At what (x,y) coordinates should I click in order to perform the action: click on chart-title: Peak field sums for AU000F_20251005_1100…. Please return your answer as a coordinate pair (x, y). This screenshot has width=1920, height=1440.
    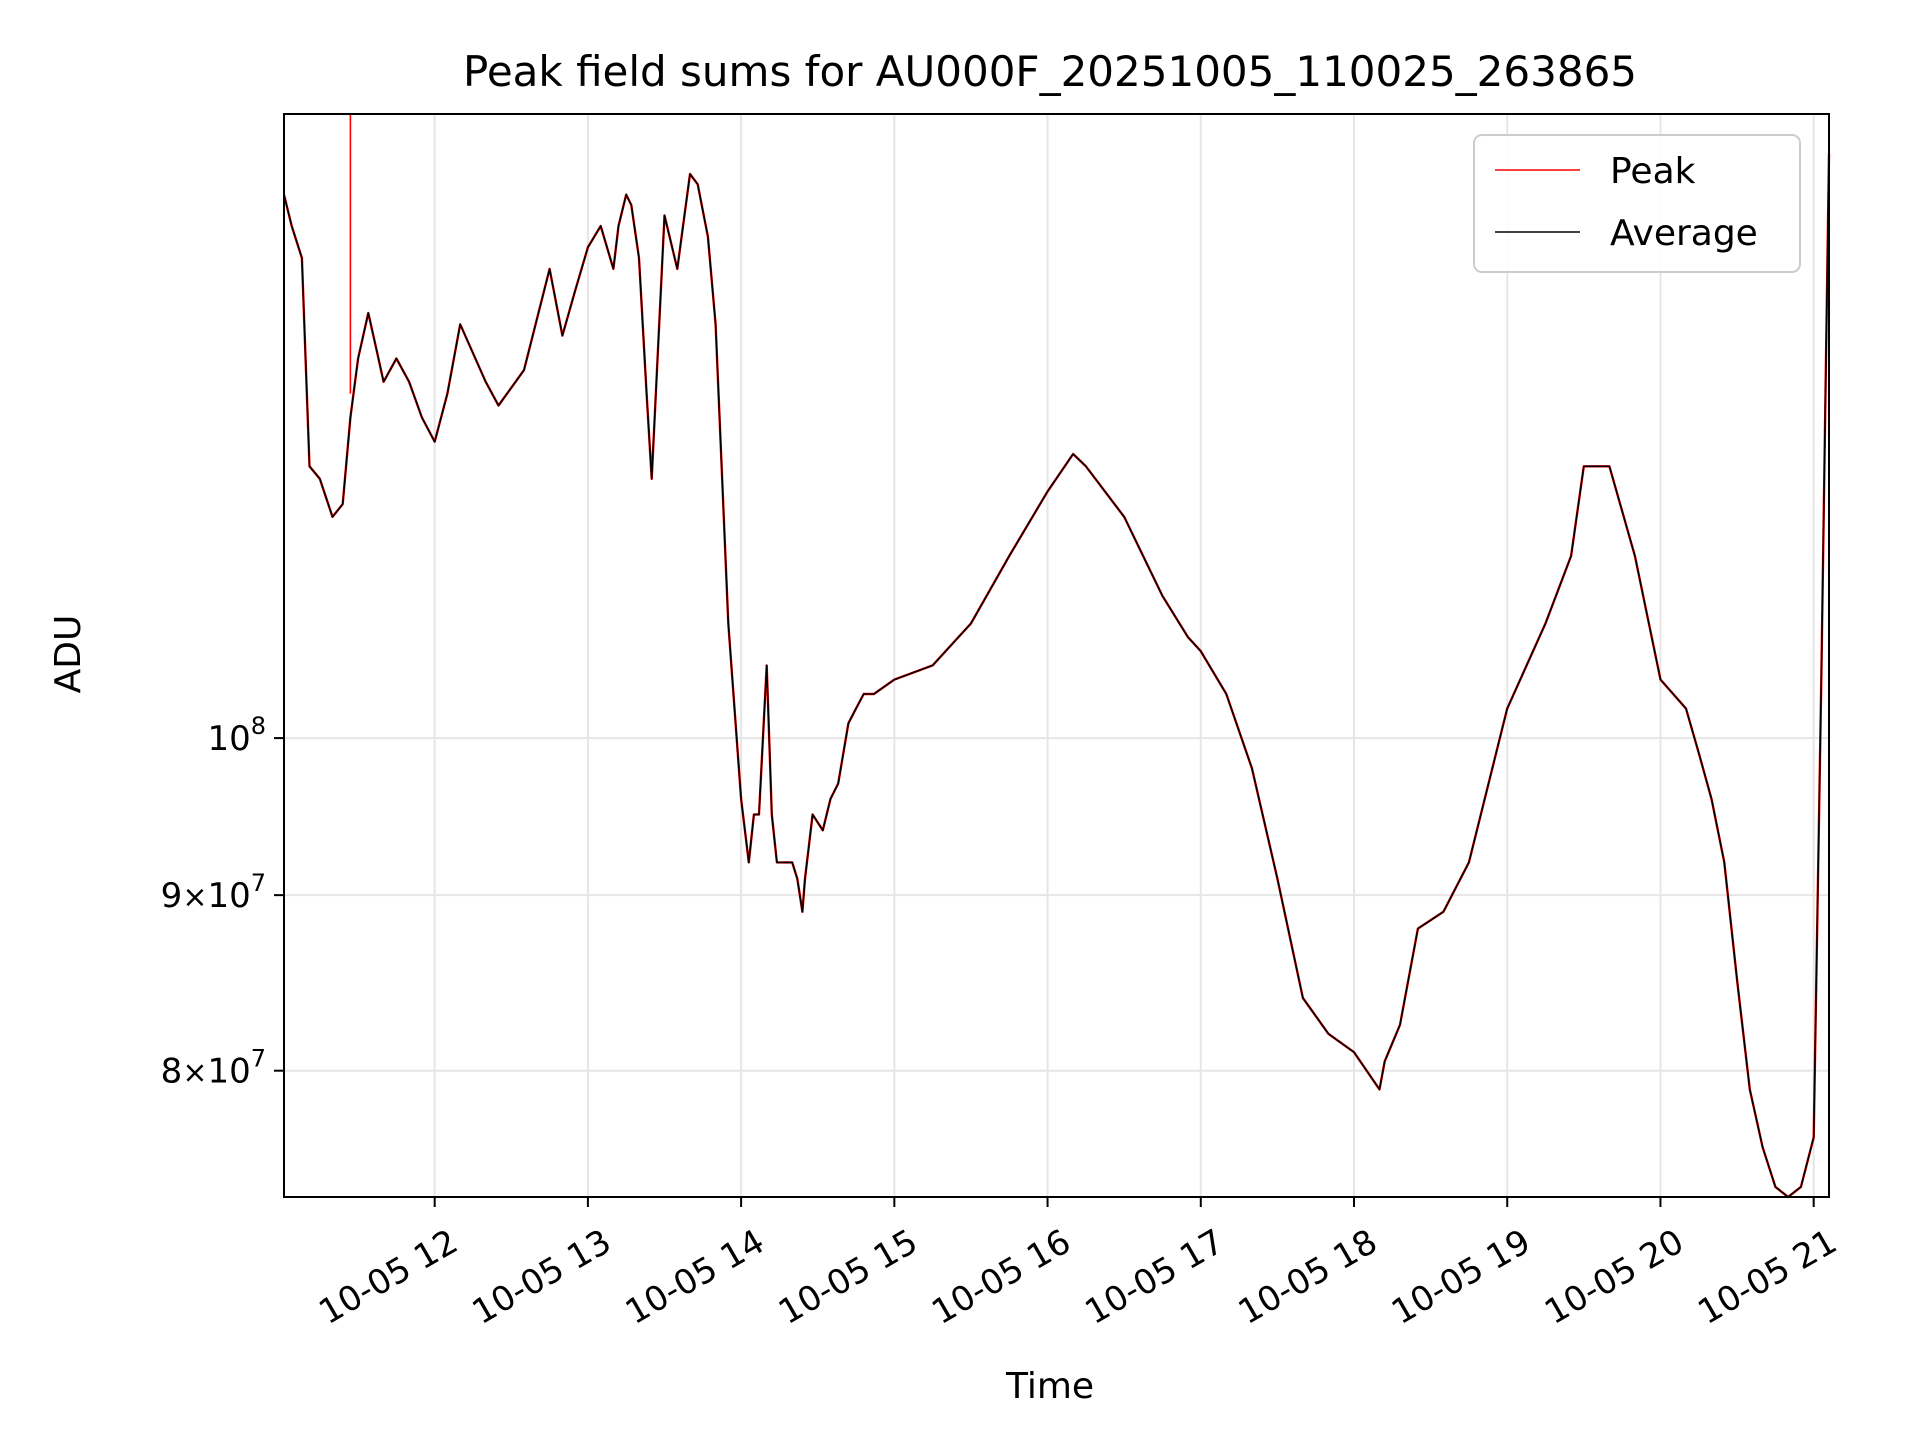
    Looking at the image, I should click on (1050, 71).